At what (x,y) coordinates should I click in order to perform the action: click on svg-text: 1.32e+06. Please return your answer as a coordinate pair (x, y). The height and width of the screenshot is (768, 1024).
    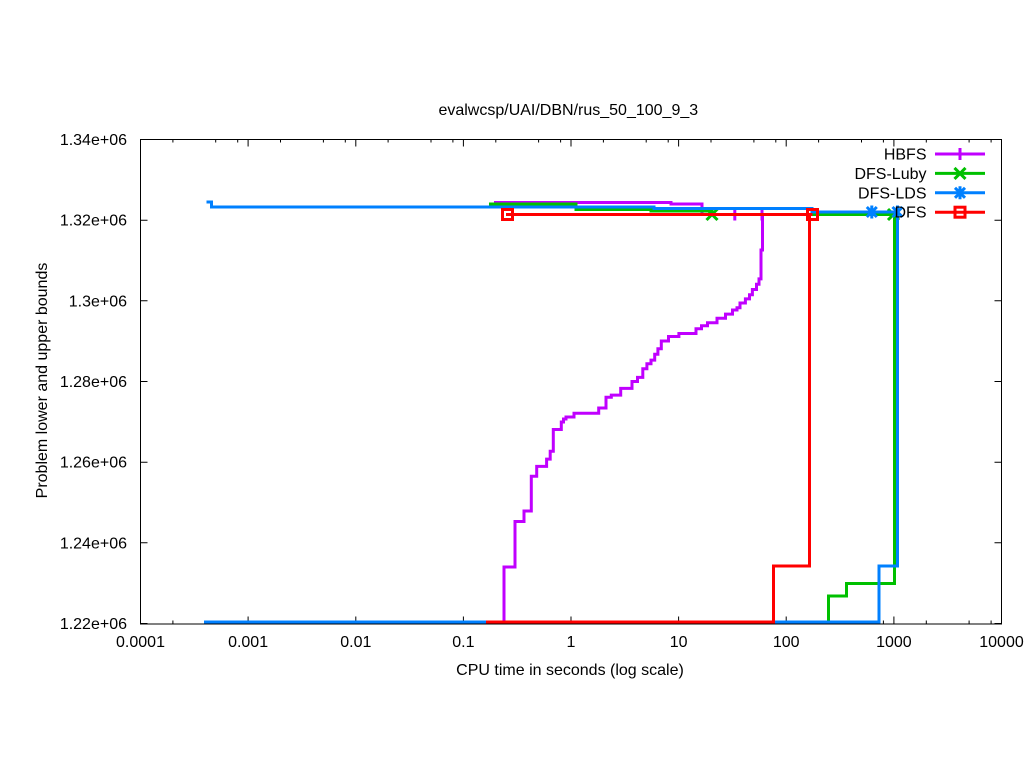
    Looking at the image, I should click on (93, 221).